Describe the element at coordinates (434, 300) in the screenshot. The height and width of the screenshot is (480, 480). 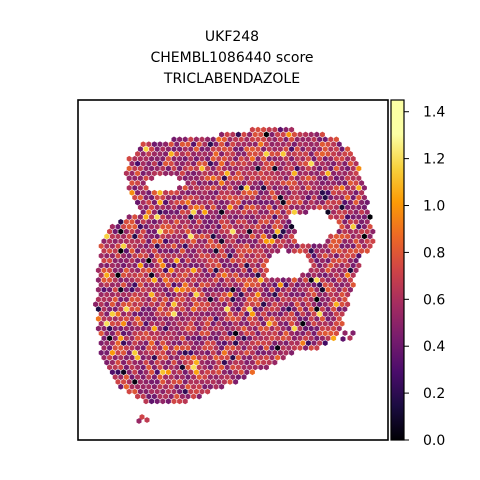
I see `colorbar-tick-label: 0.6` at that location.